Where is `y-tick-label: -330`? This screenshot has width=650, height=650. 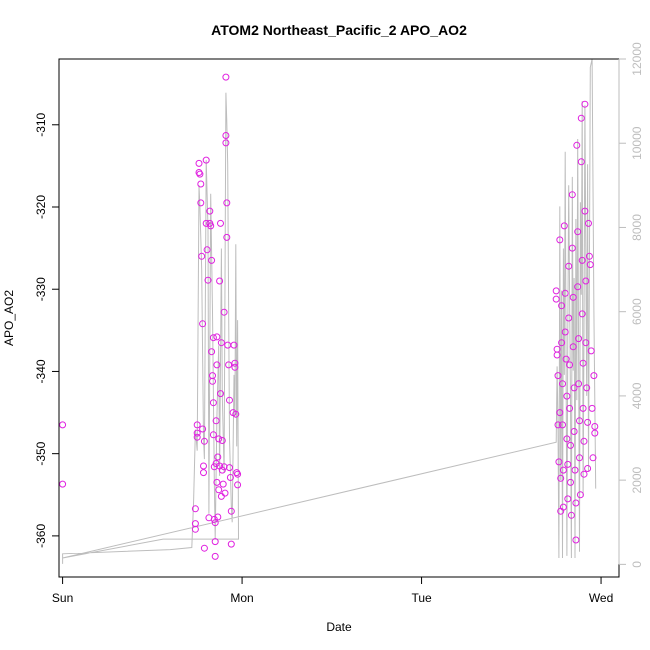 y-tick-label: -330 is located at coordinates (41, 289).